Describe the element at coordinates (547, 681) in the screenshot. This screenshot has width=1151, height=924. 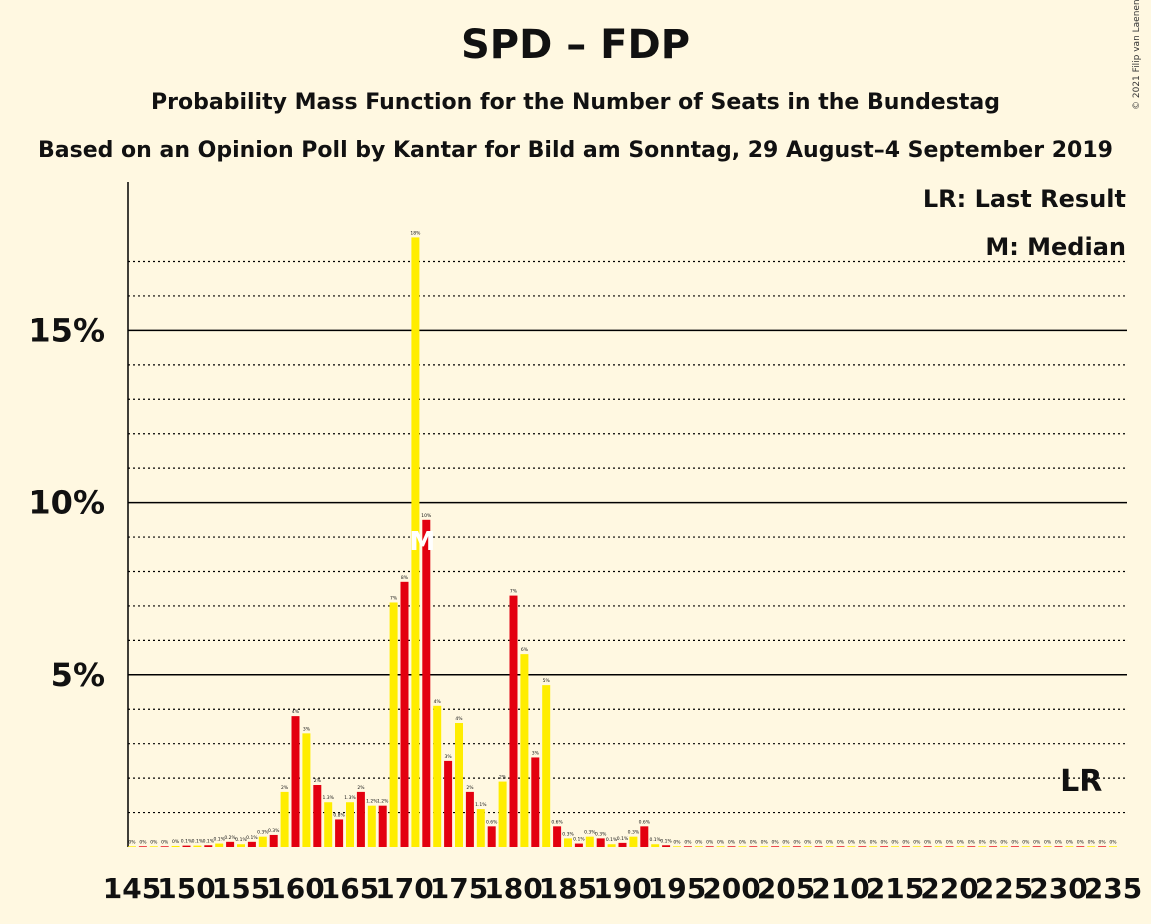
I see `bar-label-seat-183: 5%` at that location.